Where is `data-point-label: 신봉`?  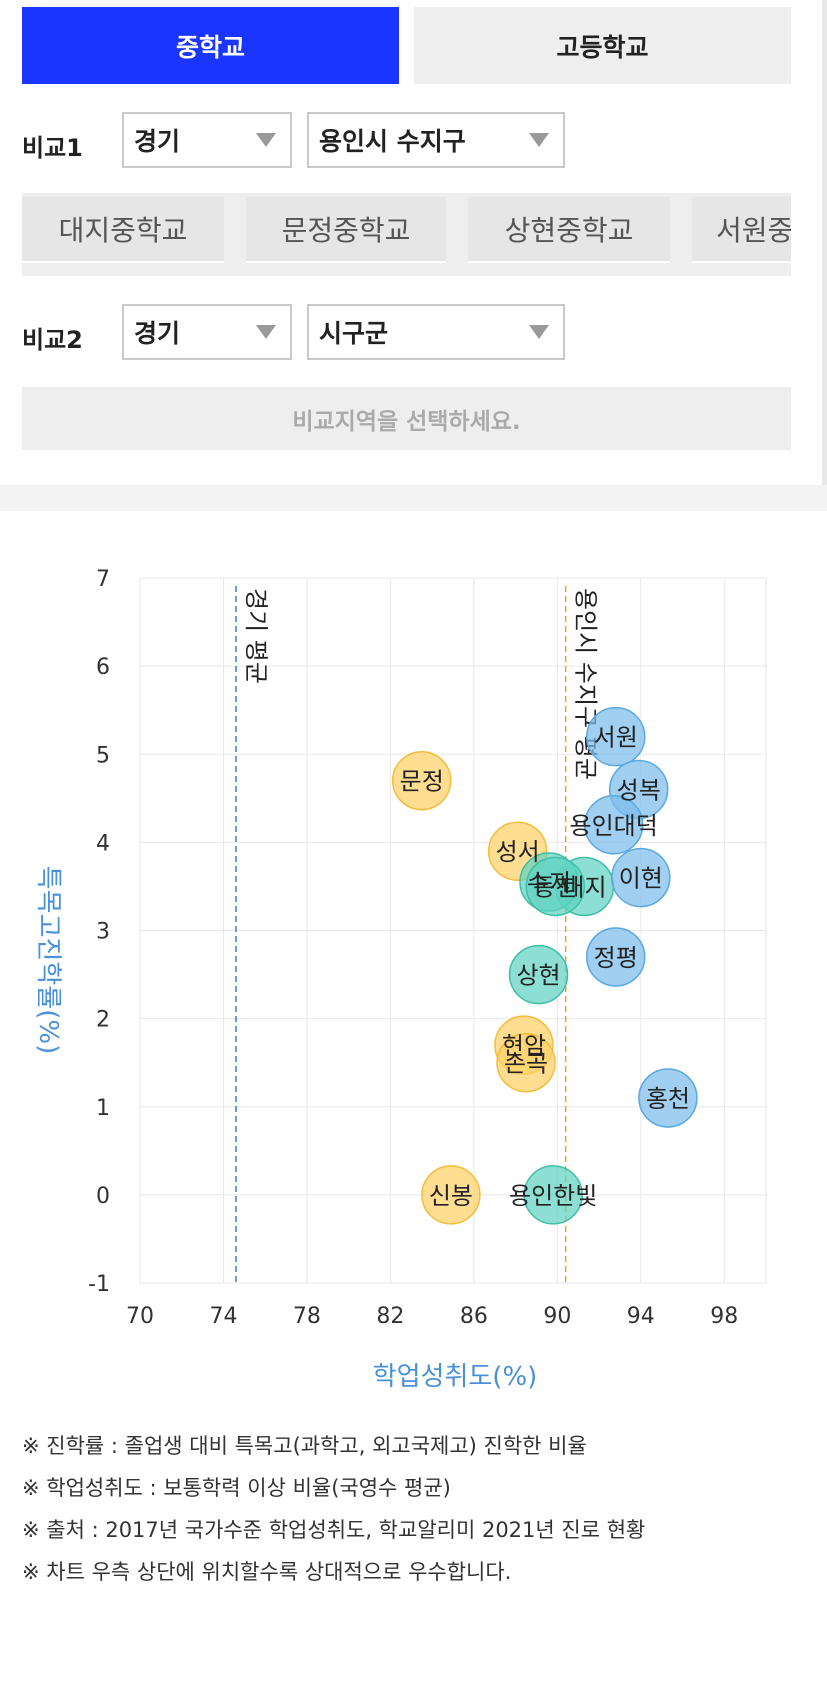 data-point-label: 신봉 is located at coordinates (451, 1196).